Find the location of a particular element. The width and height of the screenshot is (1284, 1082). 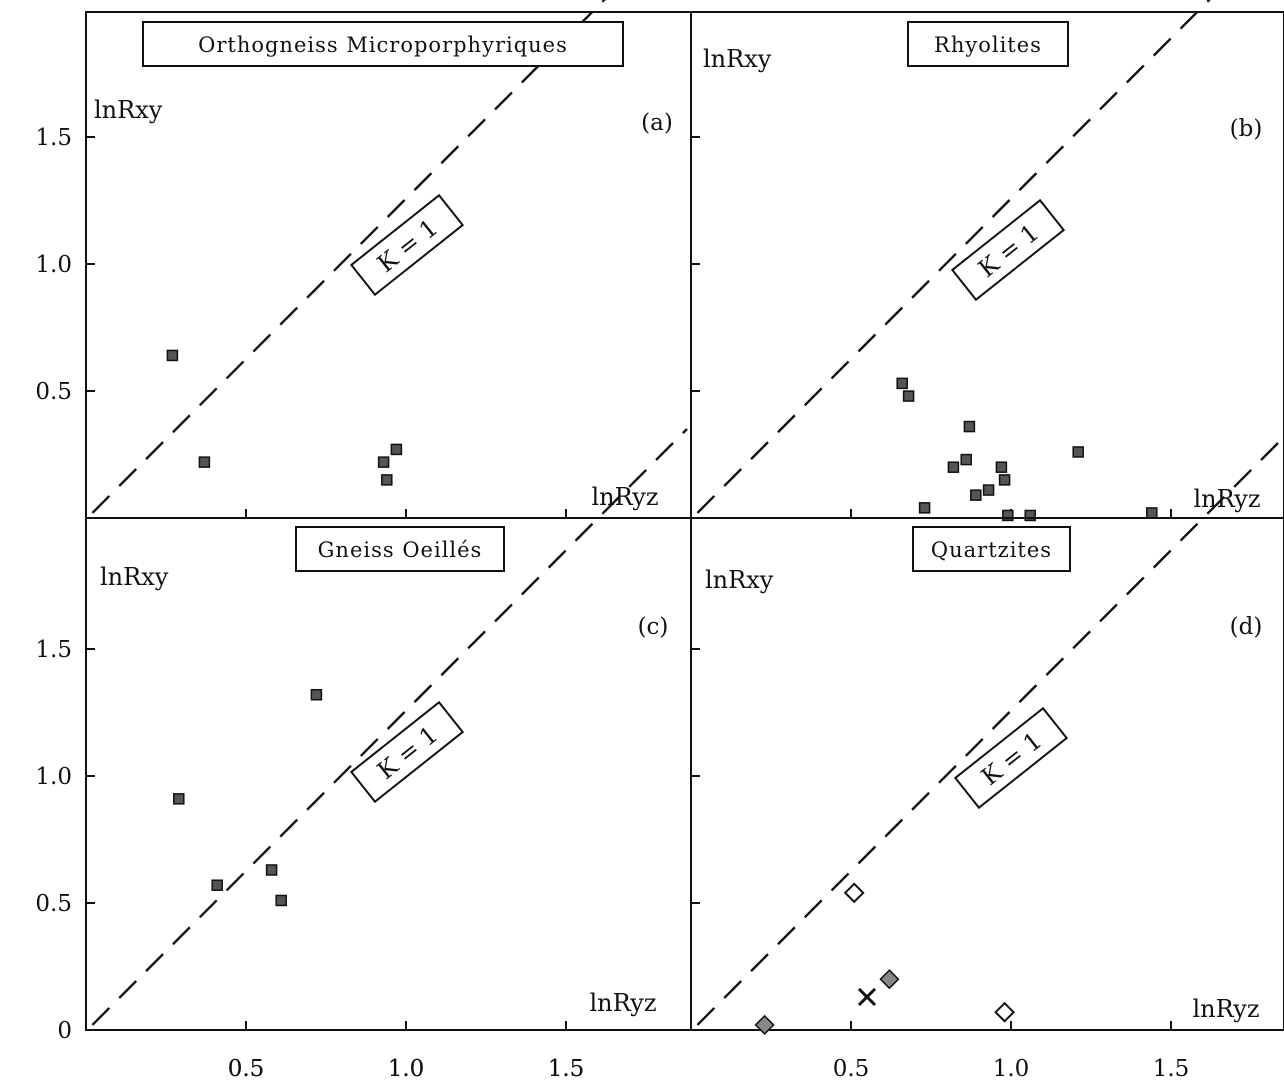

panel-title: Gneiss Oeillés is located at coordinates (400, 550).